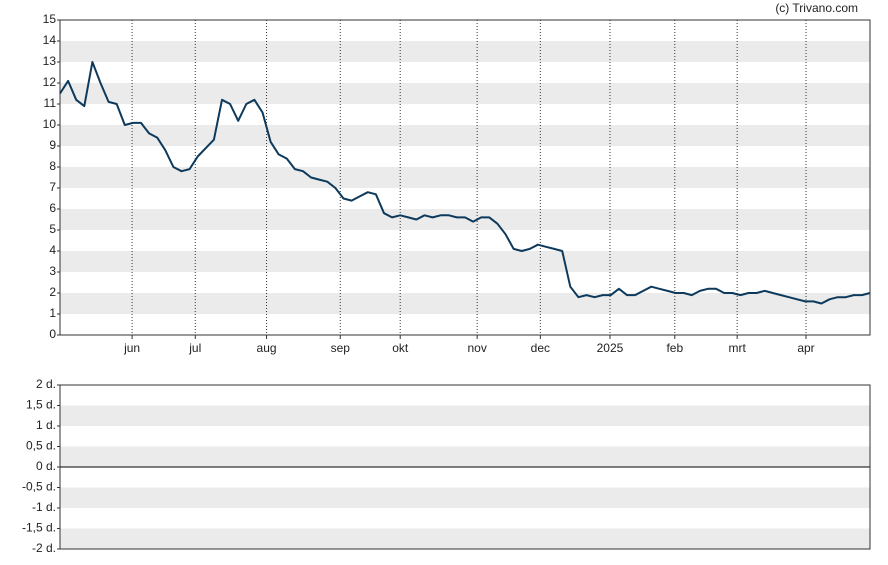 Image resolution: width=888 pixels, height=565 pixels. Describe the element at coordinates (805, 348) in the screenshot. I see `x-tick-label: apr` at that location.